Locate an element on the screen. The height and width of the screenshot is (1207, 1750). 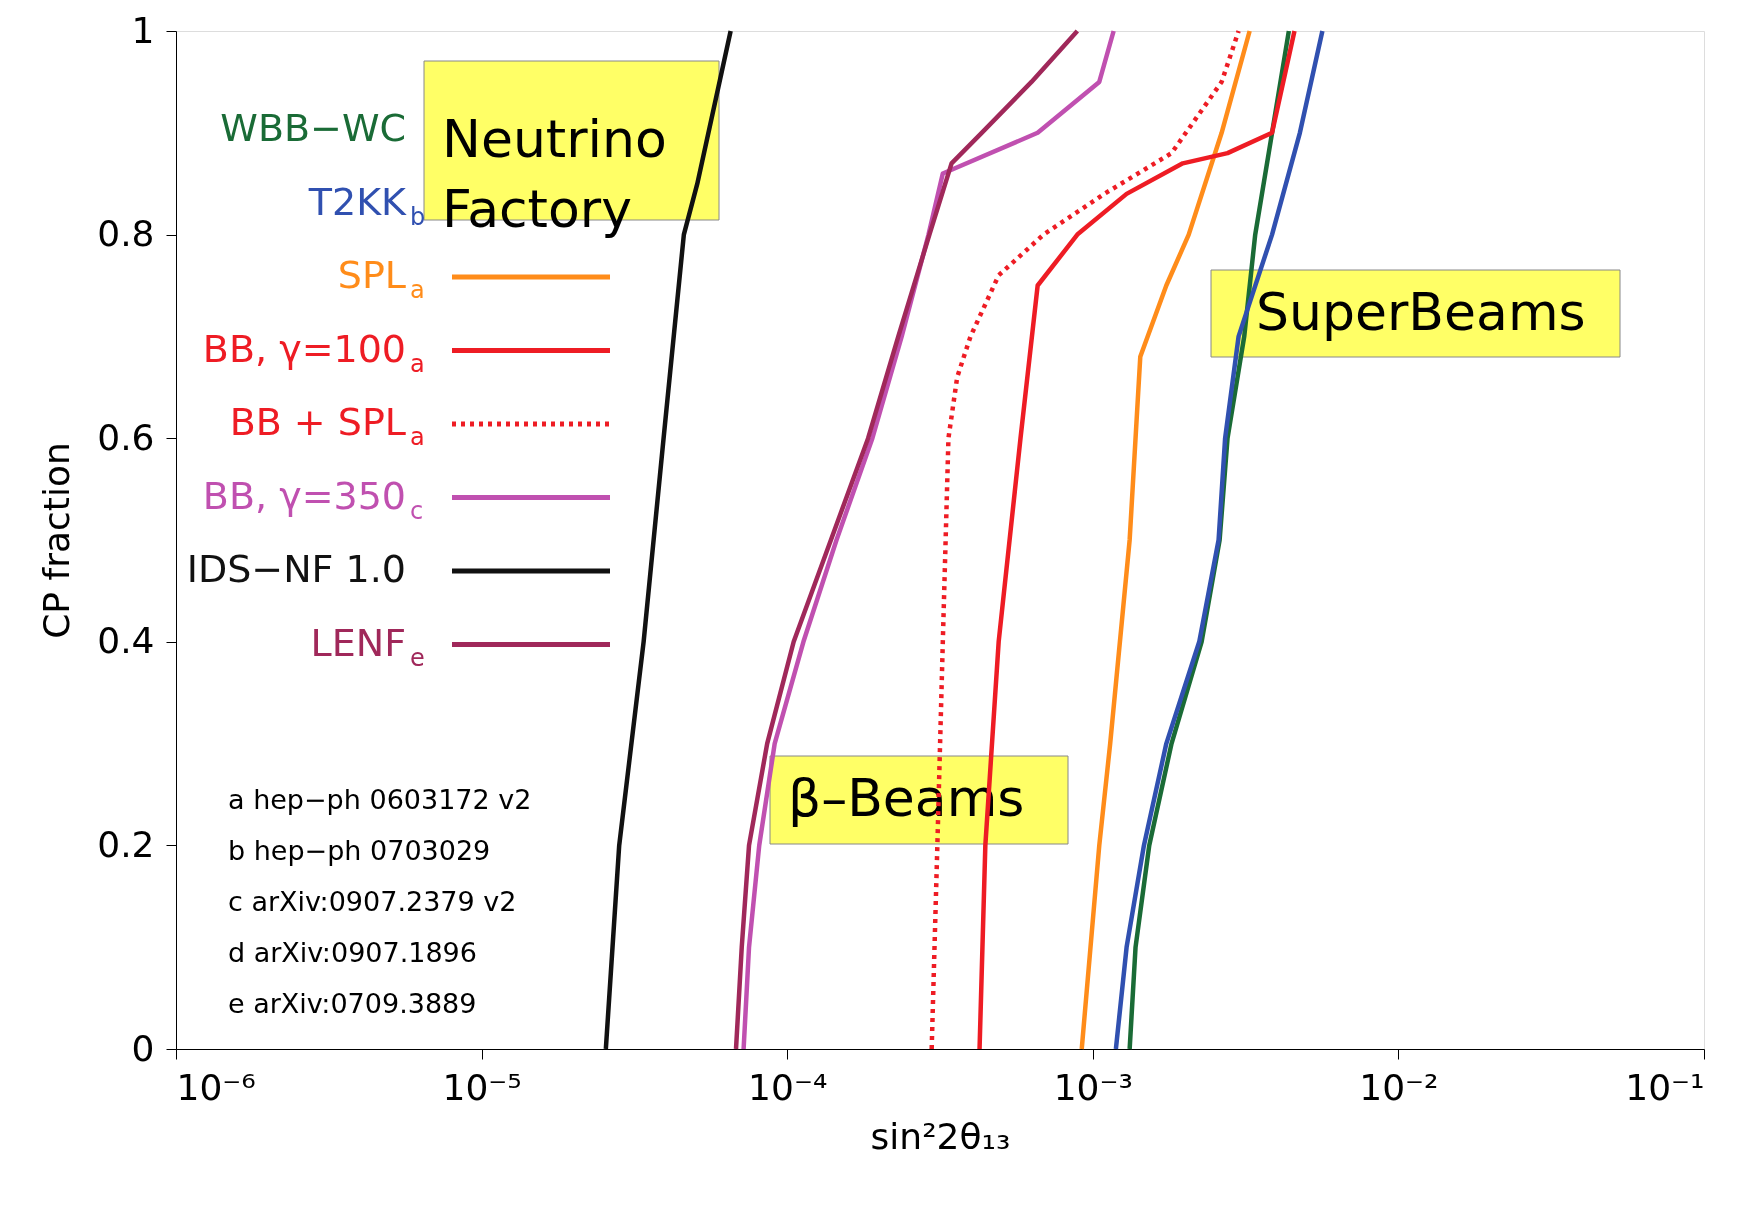
annotation: SuperBeams is located at coordinates (1421, 311).